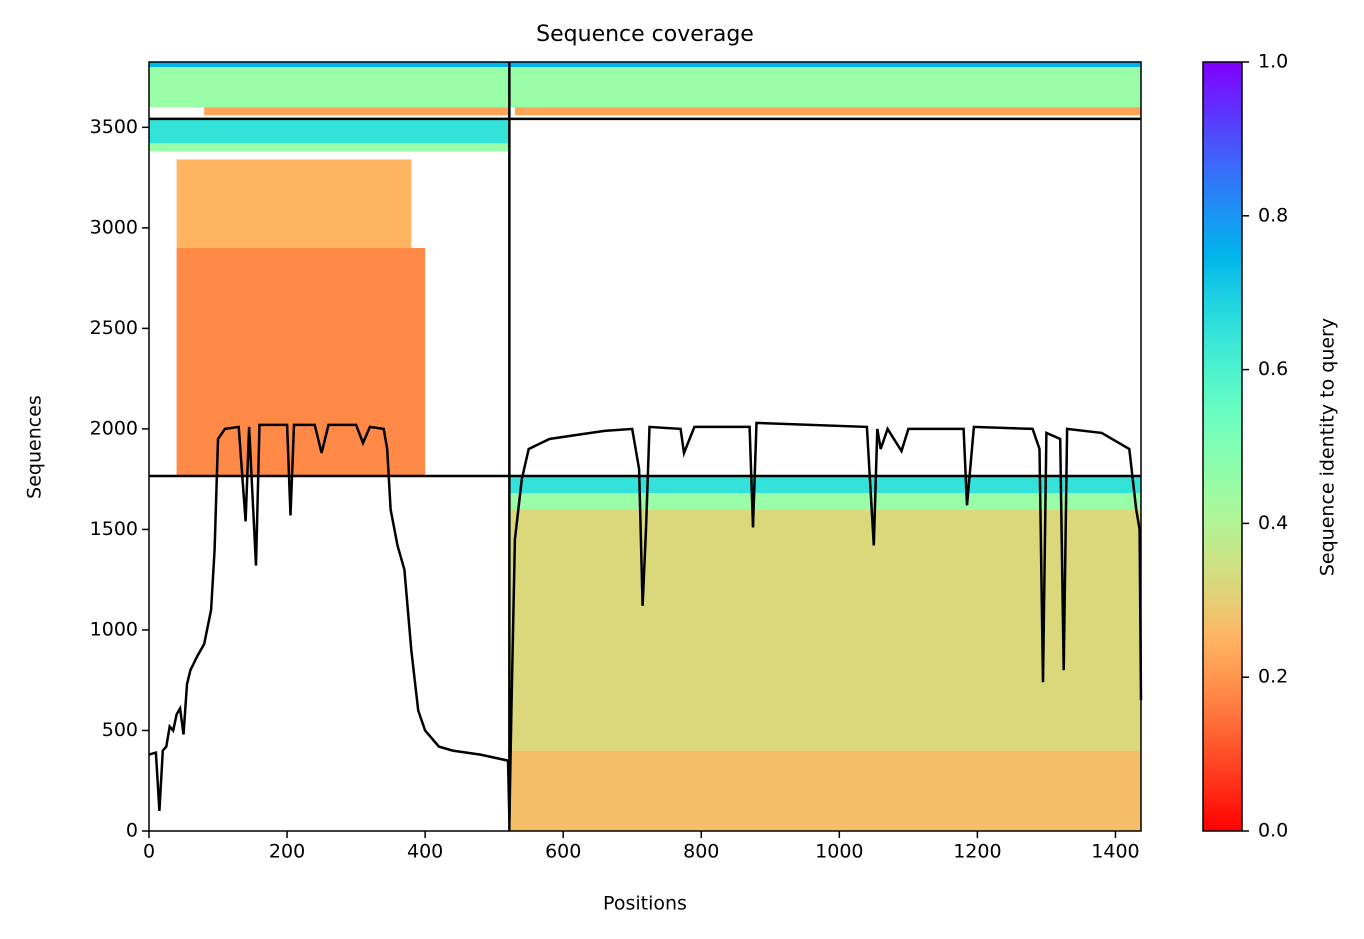  I want to click on chart-title: Sequence coverage, so click(645, 34).